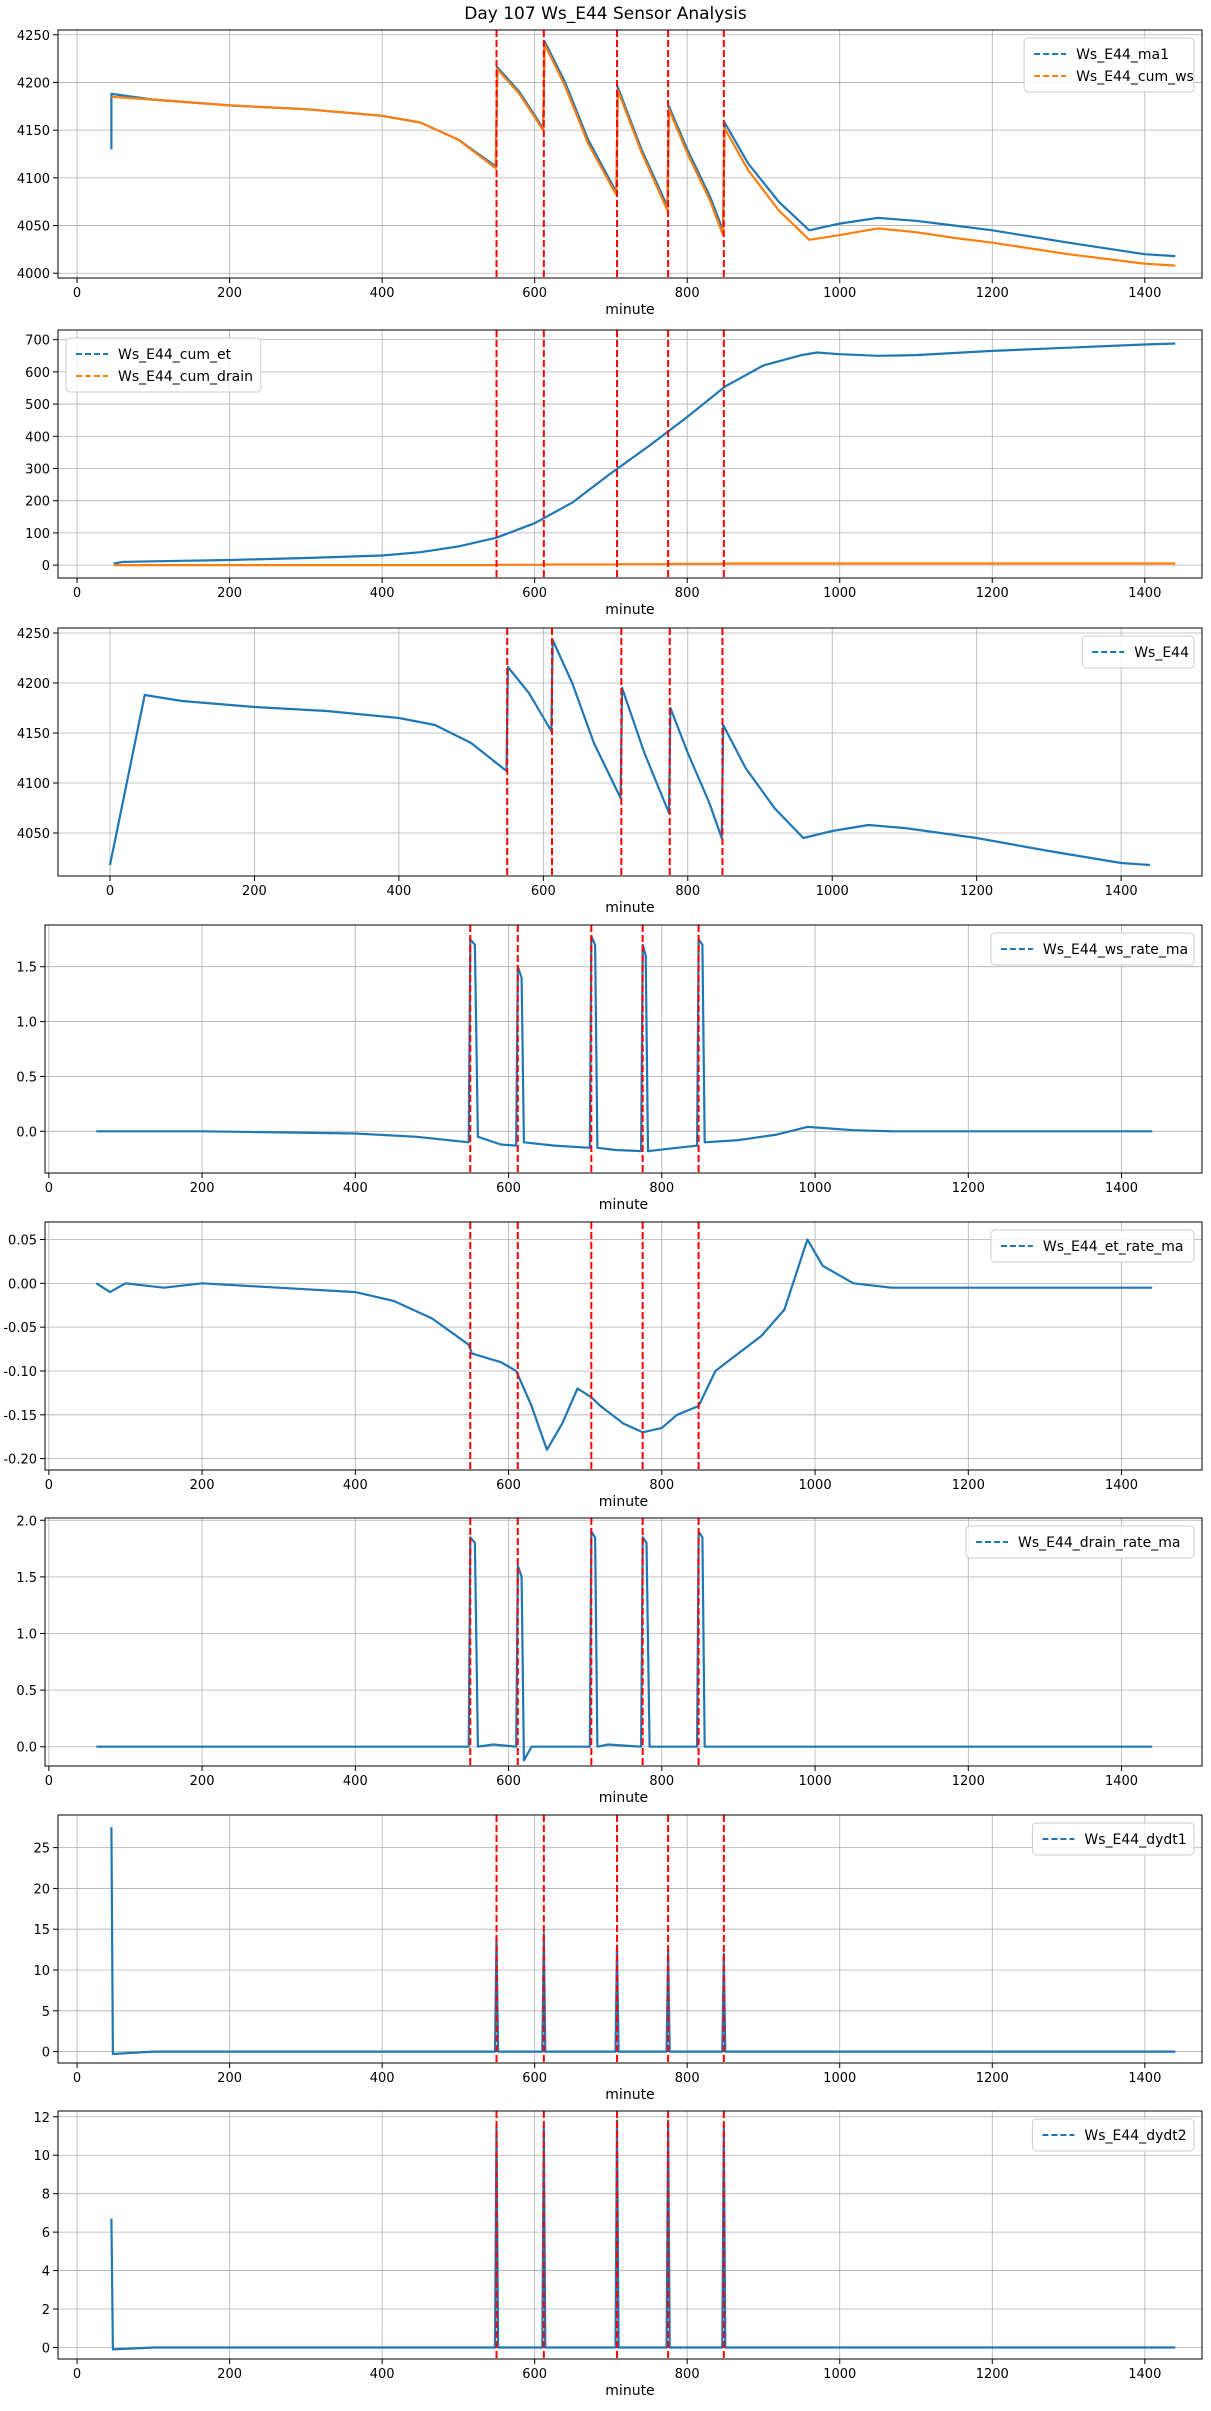 This screenshot has height=2411, width=1211. What do you see at coordinates (30, 1050) in the screenshot?
I see `y-axis: 0.0 0.5 1.0 1.5` at bounding box center [30, 1050].